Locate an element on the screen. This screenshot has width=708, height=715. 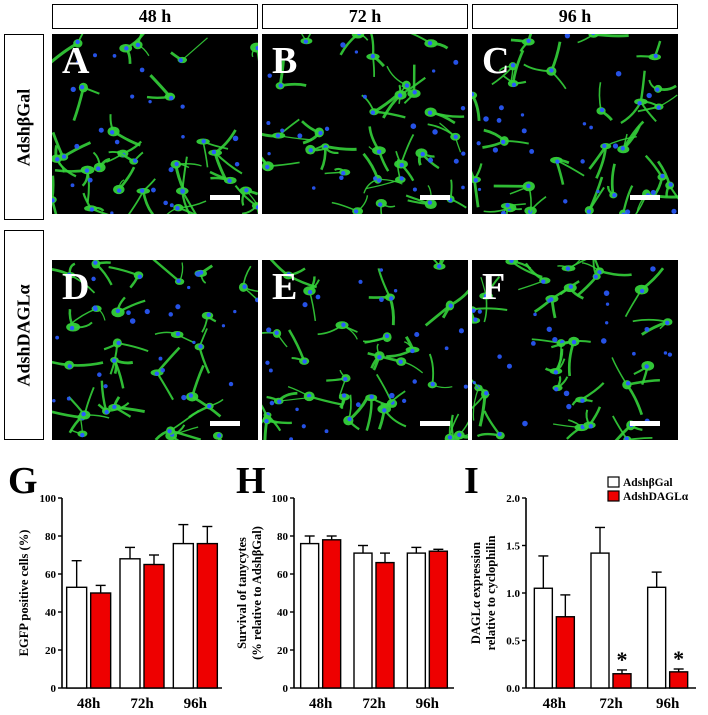
micrograph-panel-f: F is located at coordinates (575, 350).